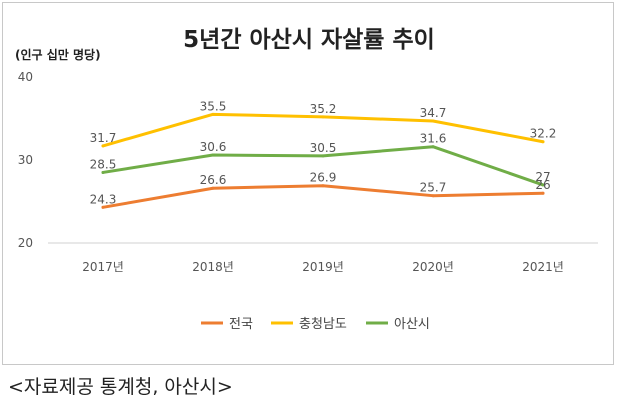 This screenshot has width=620, height=414. What do you see at coordinates (213, 106) in the screenshot?
I see `data-label: 35.5` at bounding box center [213, 106].